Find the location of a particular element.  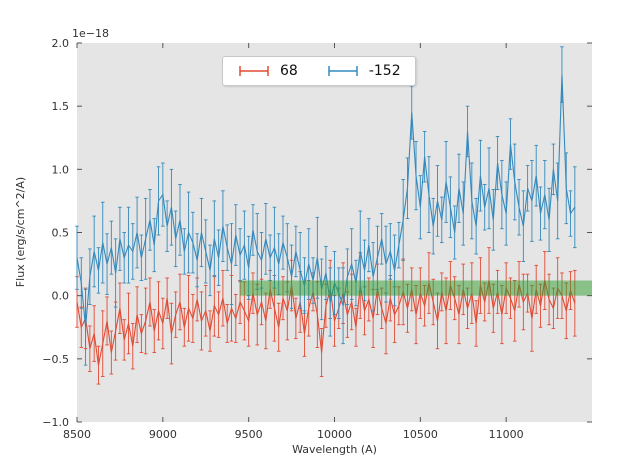

x-tick-label: 10500 is located at coordinates (420, 434).